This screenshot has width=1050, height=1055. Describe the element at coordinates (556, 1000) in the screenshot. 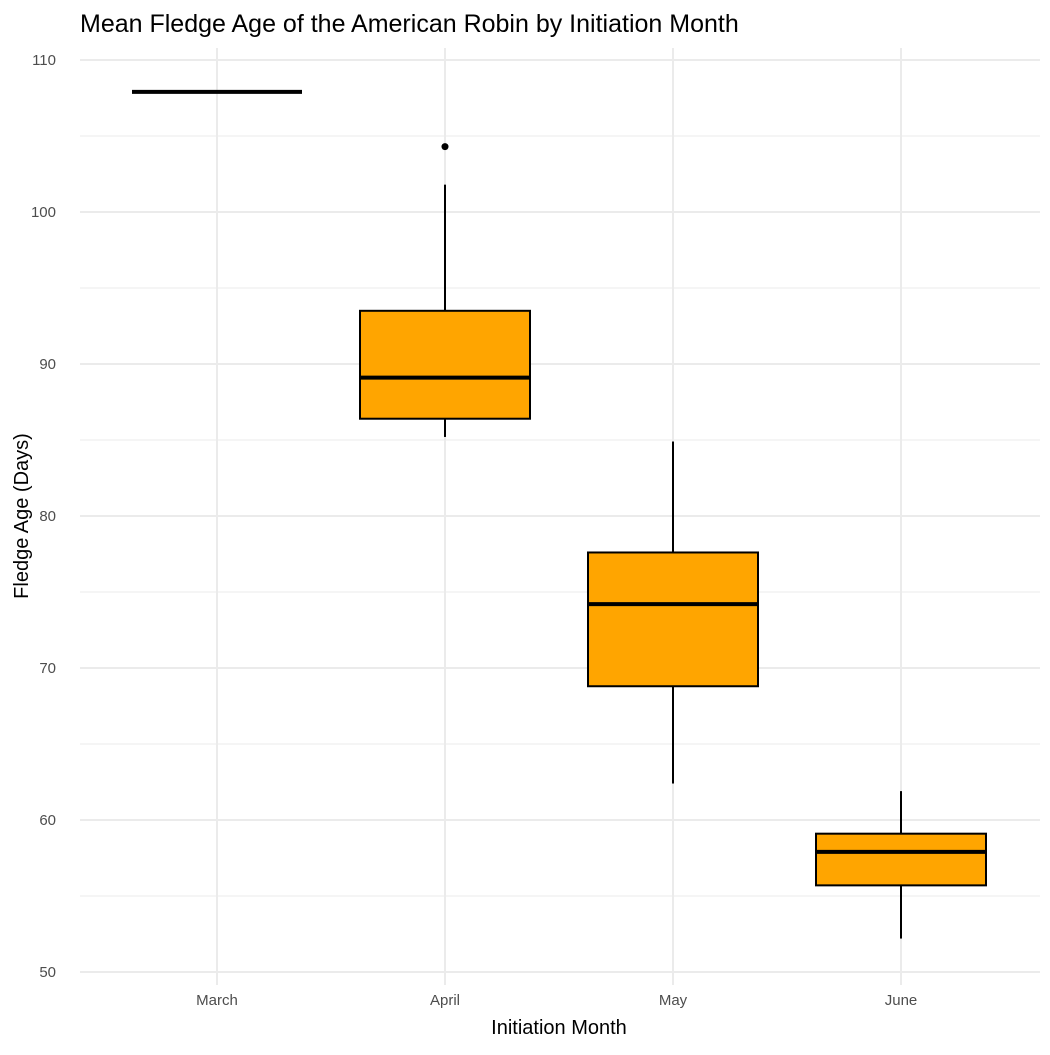

I see `x-axis-ticks: March April May June` at that location.